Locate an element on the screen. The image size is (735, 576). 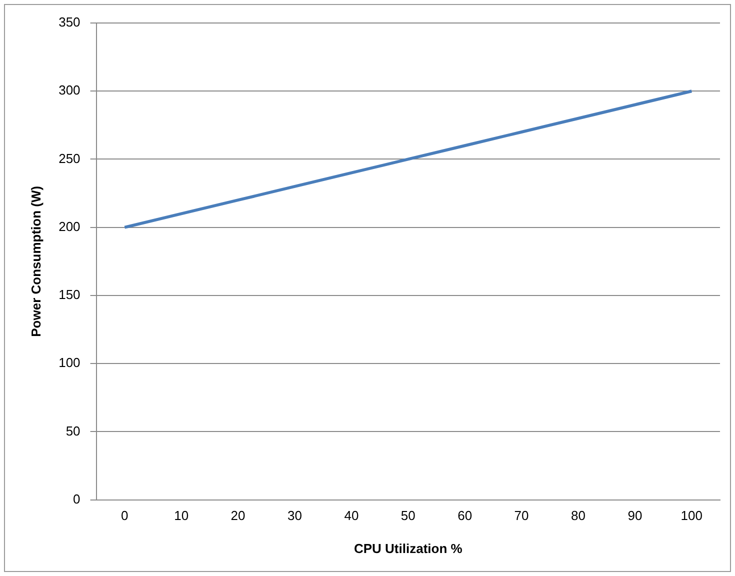
x-tick-label: 20 is located at coordinates (238, 516).